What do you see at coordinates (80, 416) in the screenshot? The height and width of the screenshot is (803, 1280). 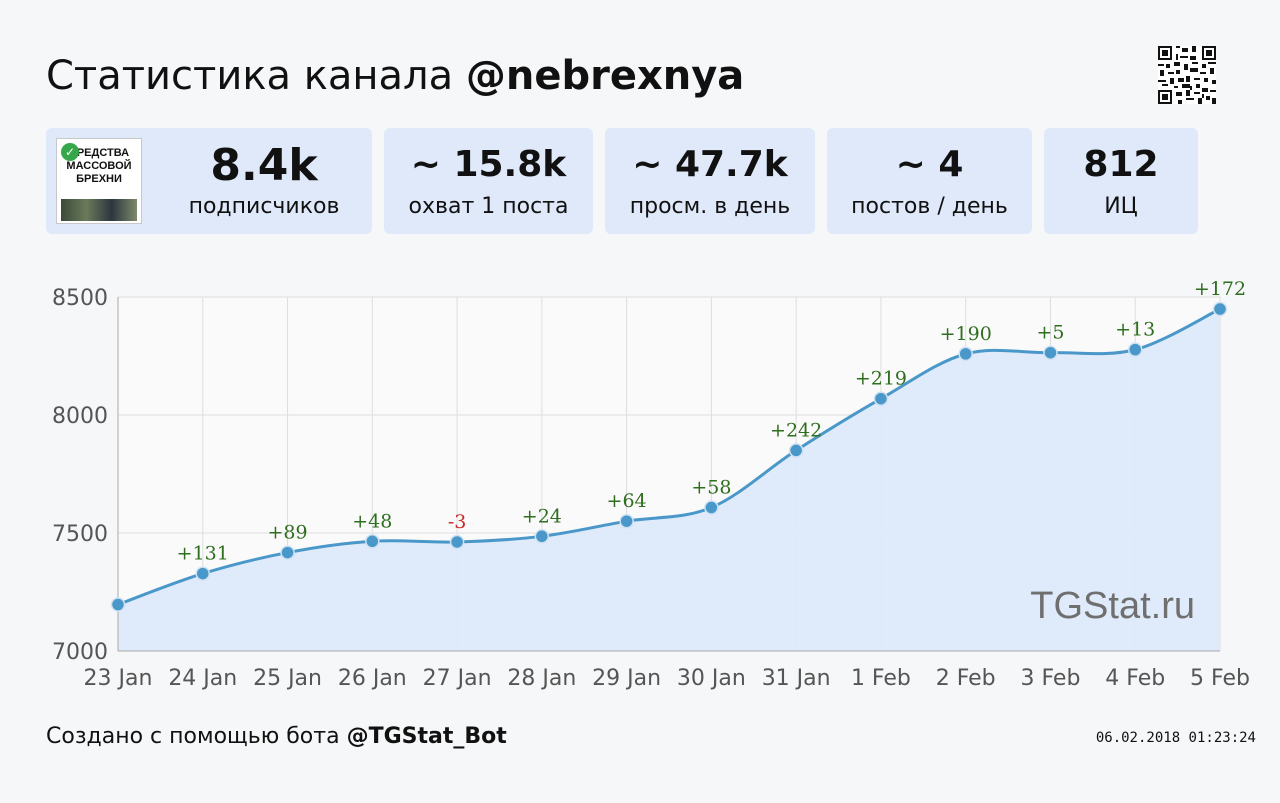 I see `y-tick-label: 8000` at bounding box center [80, 416].